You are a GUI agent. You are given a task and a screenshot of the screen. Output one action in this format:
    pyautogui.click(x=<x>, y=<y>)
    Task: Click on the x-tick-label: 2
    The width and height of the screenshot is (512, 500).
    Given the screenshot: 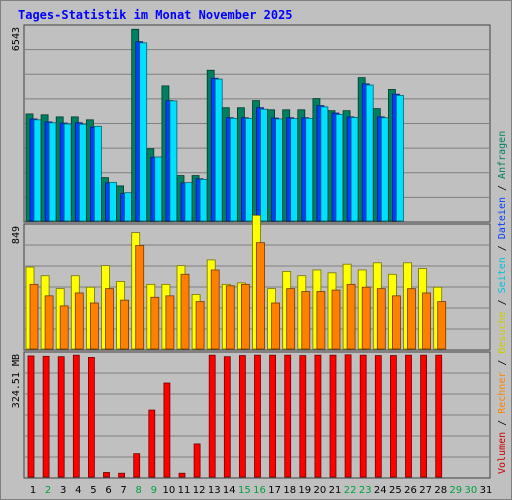 What is the action you would take?
    pyautogui.click(x=48, y=490)
    